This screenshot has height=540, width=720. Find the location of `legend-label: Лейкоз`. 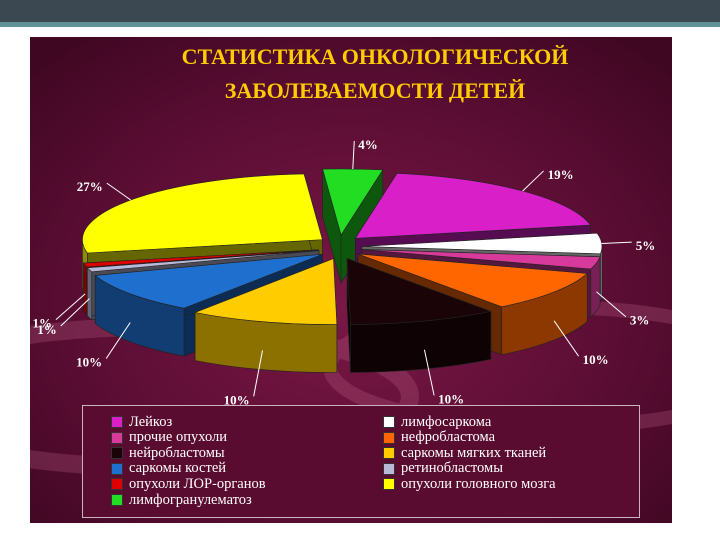

legend-label: Лейкоз is located at coordinates (151, 421).